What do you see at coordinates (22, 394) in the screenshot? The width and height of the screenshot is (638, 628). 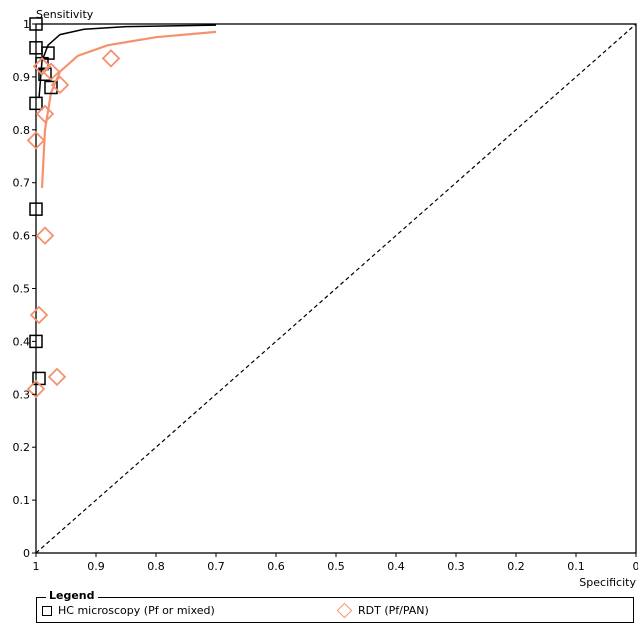 I see `y-tick-label: 0.3` at bounding box center [22, 394].